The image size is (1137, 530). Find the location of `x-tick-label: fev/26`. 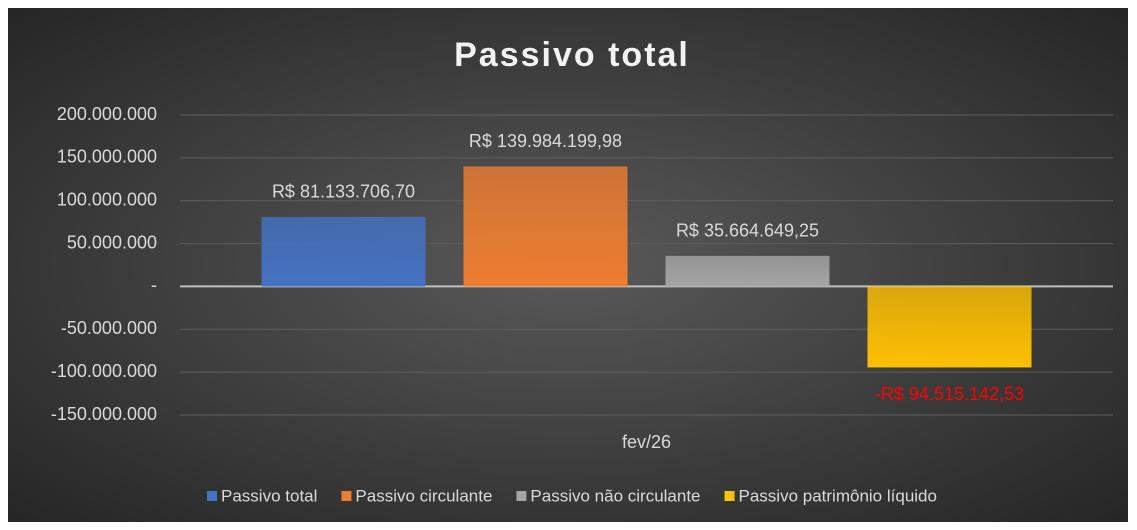

x-tick-label: fev/26 is located at coordinates (646, 442).